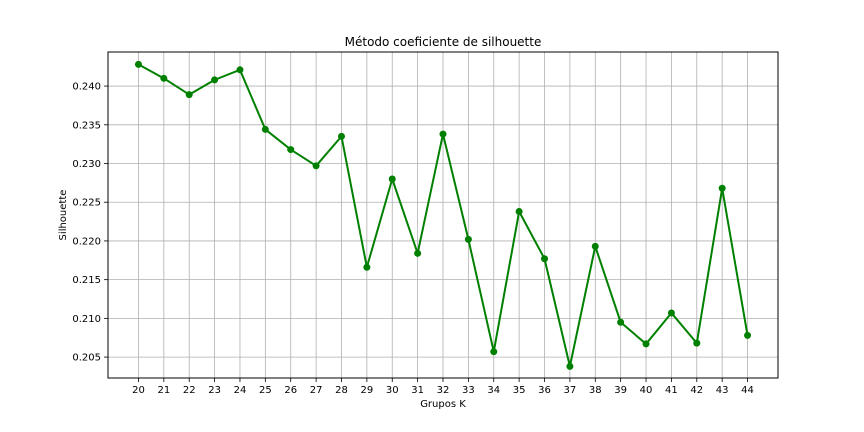 The image size is (864, 432). Describe the element at coordinates (747, 390) in the screenshot. I see `x-tick-label: 44` at that location.